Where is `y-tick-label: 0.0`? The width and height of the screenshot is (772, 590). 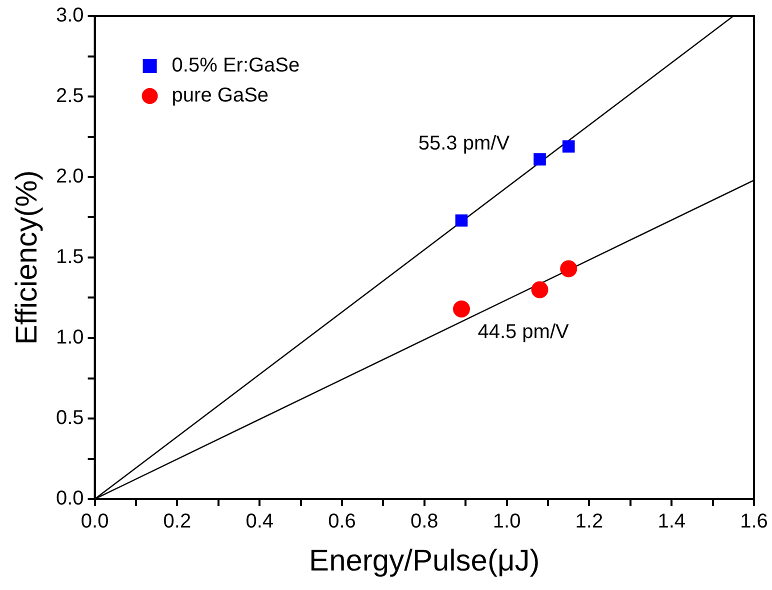
y-tick-label: 0.0 is located at coordinates (70, 499).